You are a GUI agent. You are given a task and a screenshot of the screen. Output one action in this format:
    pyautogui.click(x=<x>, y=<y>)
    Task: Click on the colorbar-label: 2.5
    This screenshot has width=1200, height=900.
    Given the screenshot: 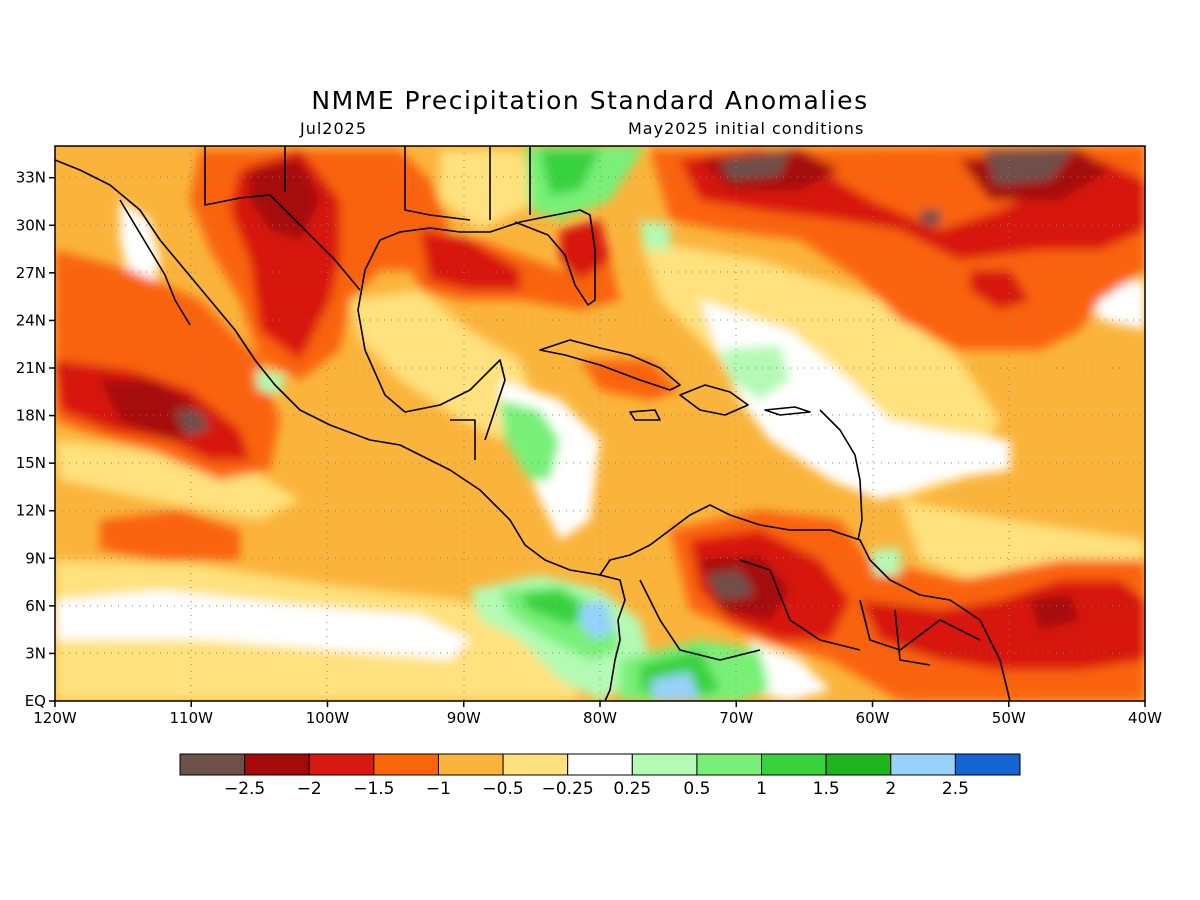 What is the action you would take?
    pyautogui.click(x=955, y=789)
    